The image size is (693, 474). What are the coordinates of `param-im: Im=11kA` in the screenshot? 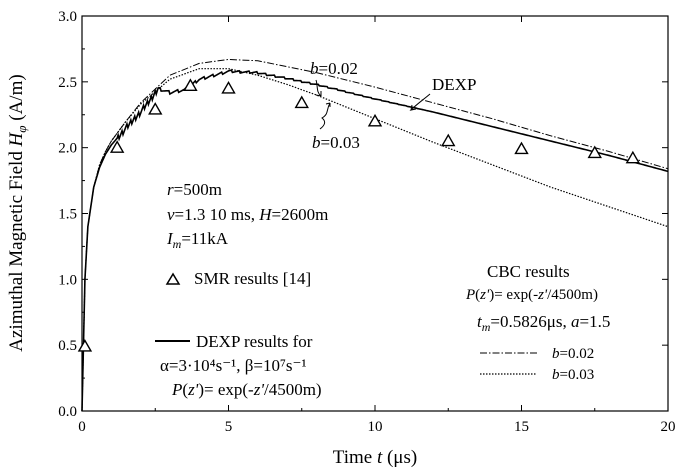 It's located at (197, 240).